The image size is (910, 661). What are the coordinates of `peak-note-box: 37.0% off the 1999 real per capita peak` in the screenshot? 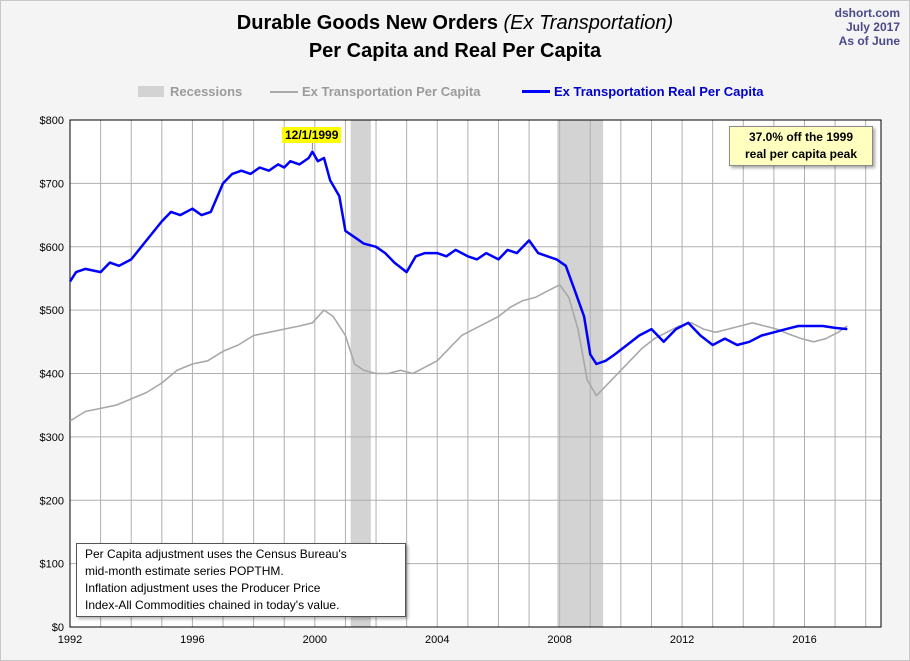 It's located at (801, 146).